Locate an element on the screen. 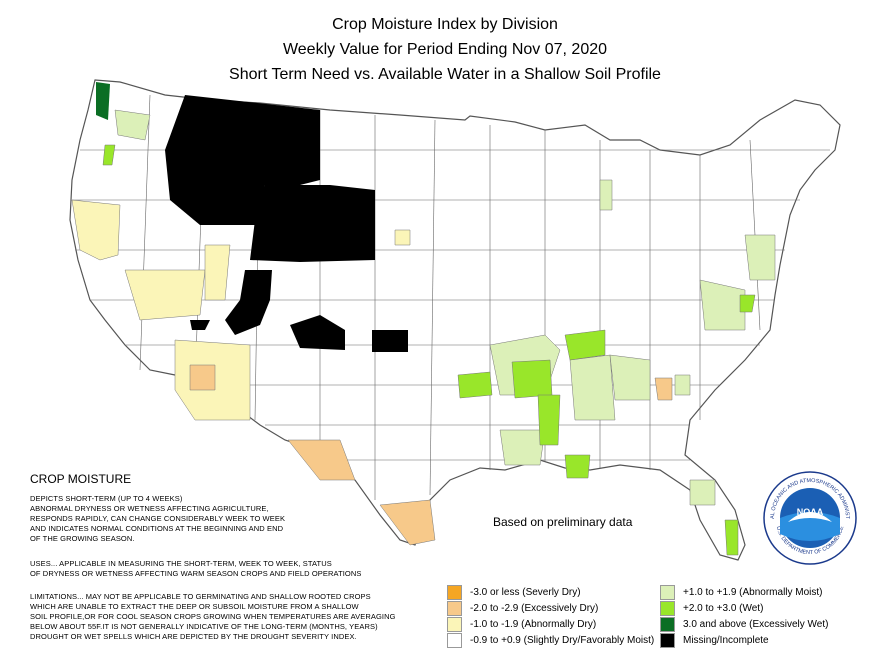 The width and height of the screenshot is (890, 667). legend-item-wet: +2.0 to +3.0 (Wet) is located at coordinates (712, 608).